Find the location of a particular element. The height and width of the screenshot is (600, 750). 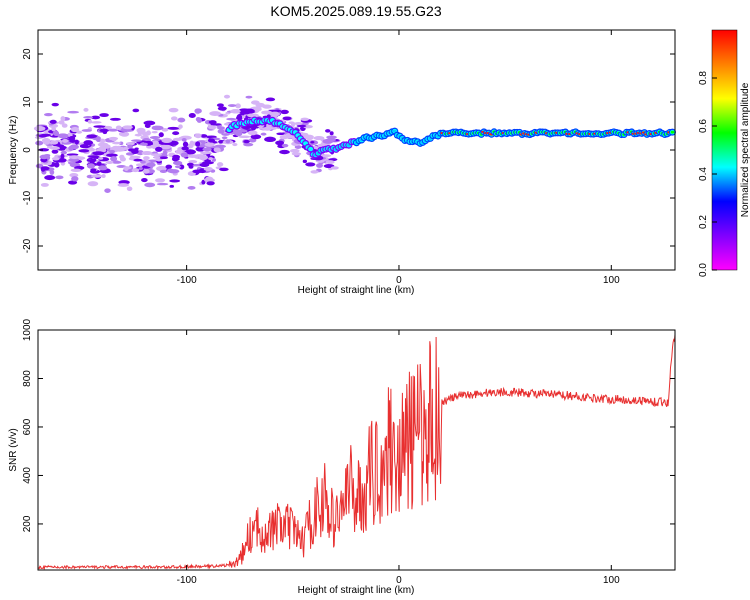

colorbar-label: Normalized spectral amplitude is located at coordinates (745, 149).